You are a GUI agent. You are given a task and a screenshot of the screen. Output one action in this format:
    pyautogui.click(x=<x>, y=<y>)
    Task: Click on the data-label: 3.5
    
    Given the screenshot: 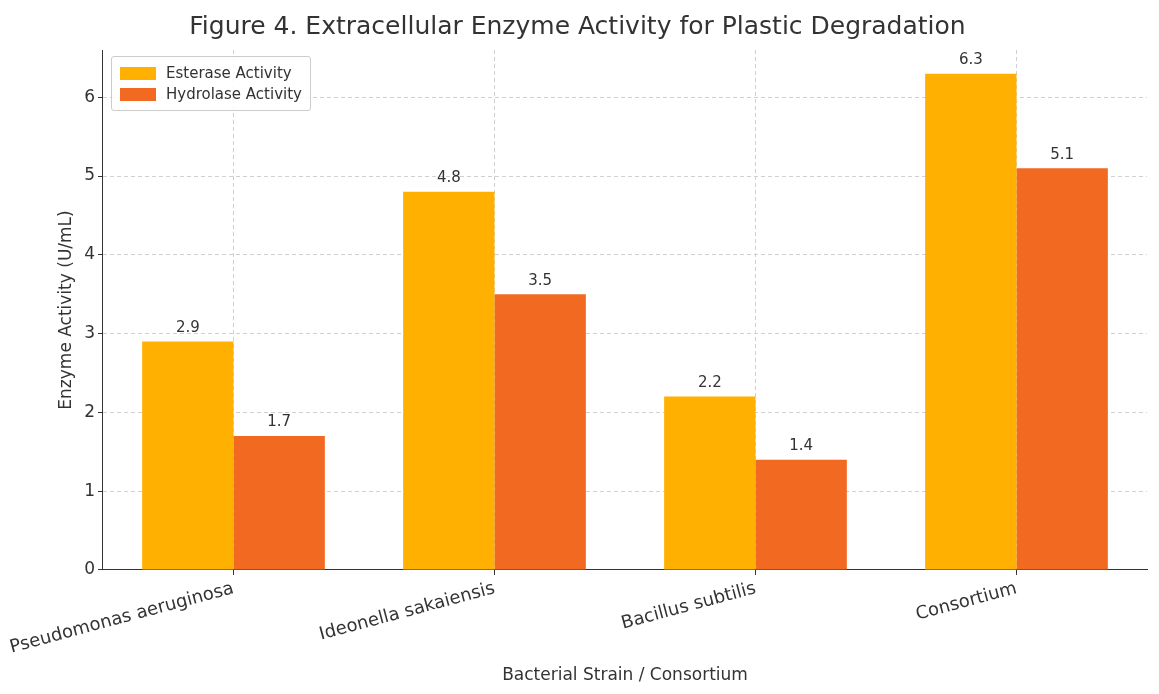 What is the action you would take?
    pyautogui.click(x=540, y=279)
    